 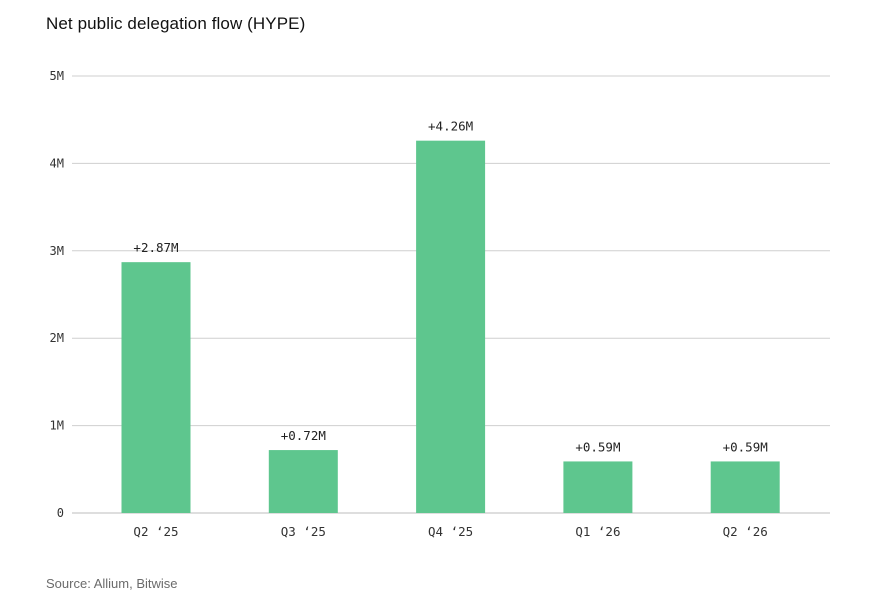 What do you see at coordinates (303, 435) in the screenshot?
I see `bar-value-label: +0.72M` at bounding box center [303, 435].